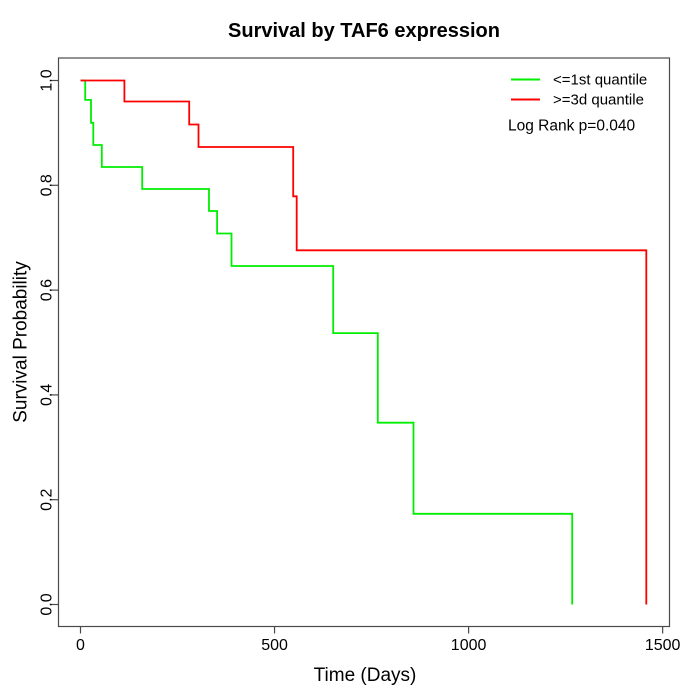 This screenshot has width=700, height=700. Describe the element at coordinates (571, 126) in the screenshot. I see `logrank-annotation: Log Rank p=0.040` at that location.